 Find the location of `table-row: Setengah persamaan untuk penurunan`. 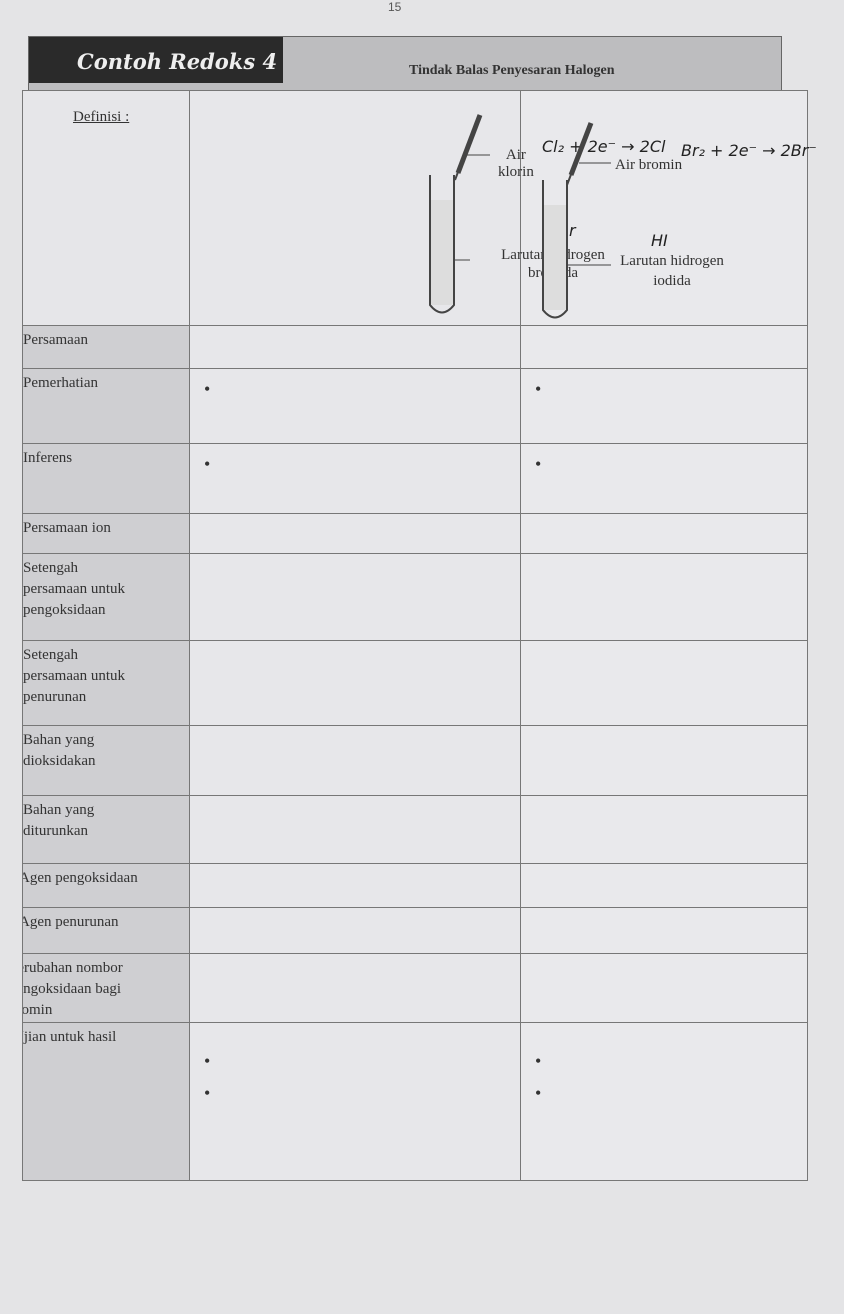

table-row: Setengah persamaan untuk penurunan is located at coordinates (415, 683).